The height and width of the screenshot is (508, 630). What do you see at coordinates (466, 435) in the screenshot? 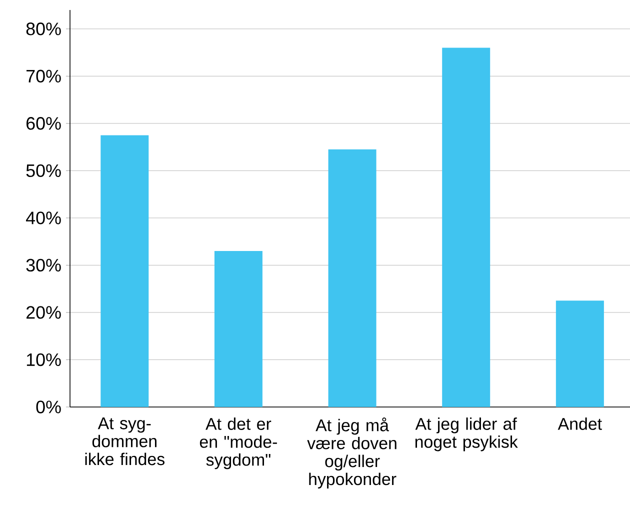
I see `x-tick-label: At jeg lider af noget psykisk` at bounding box center [466, 435].